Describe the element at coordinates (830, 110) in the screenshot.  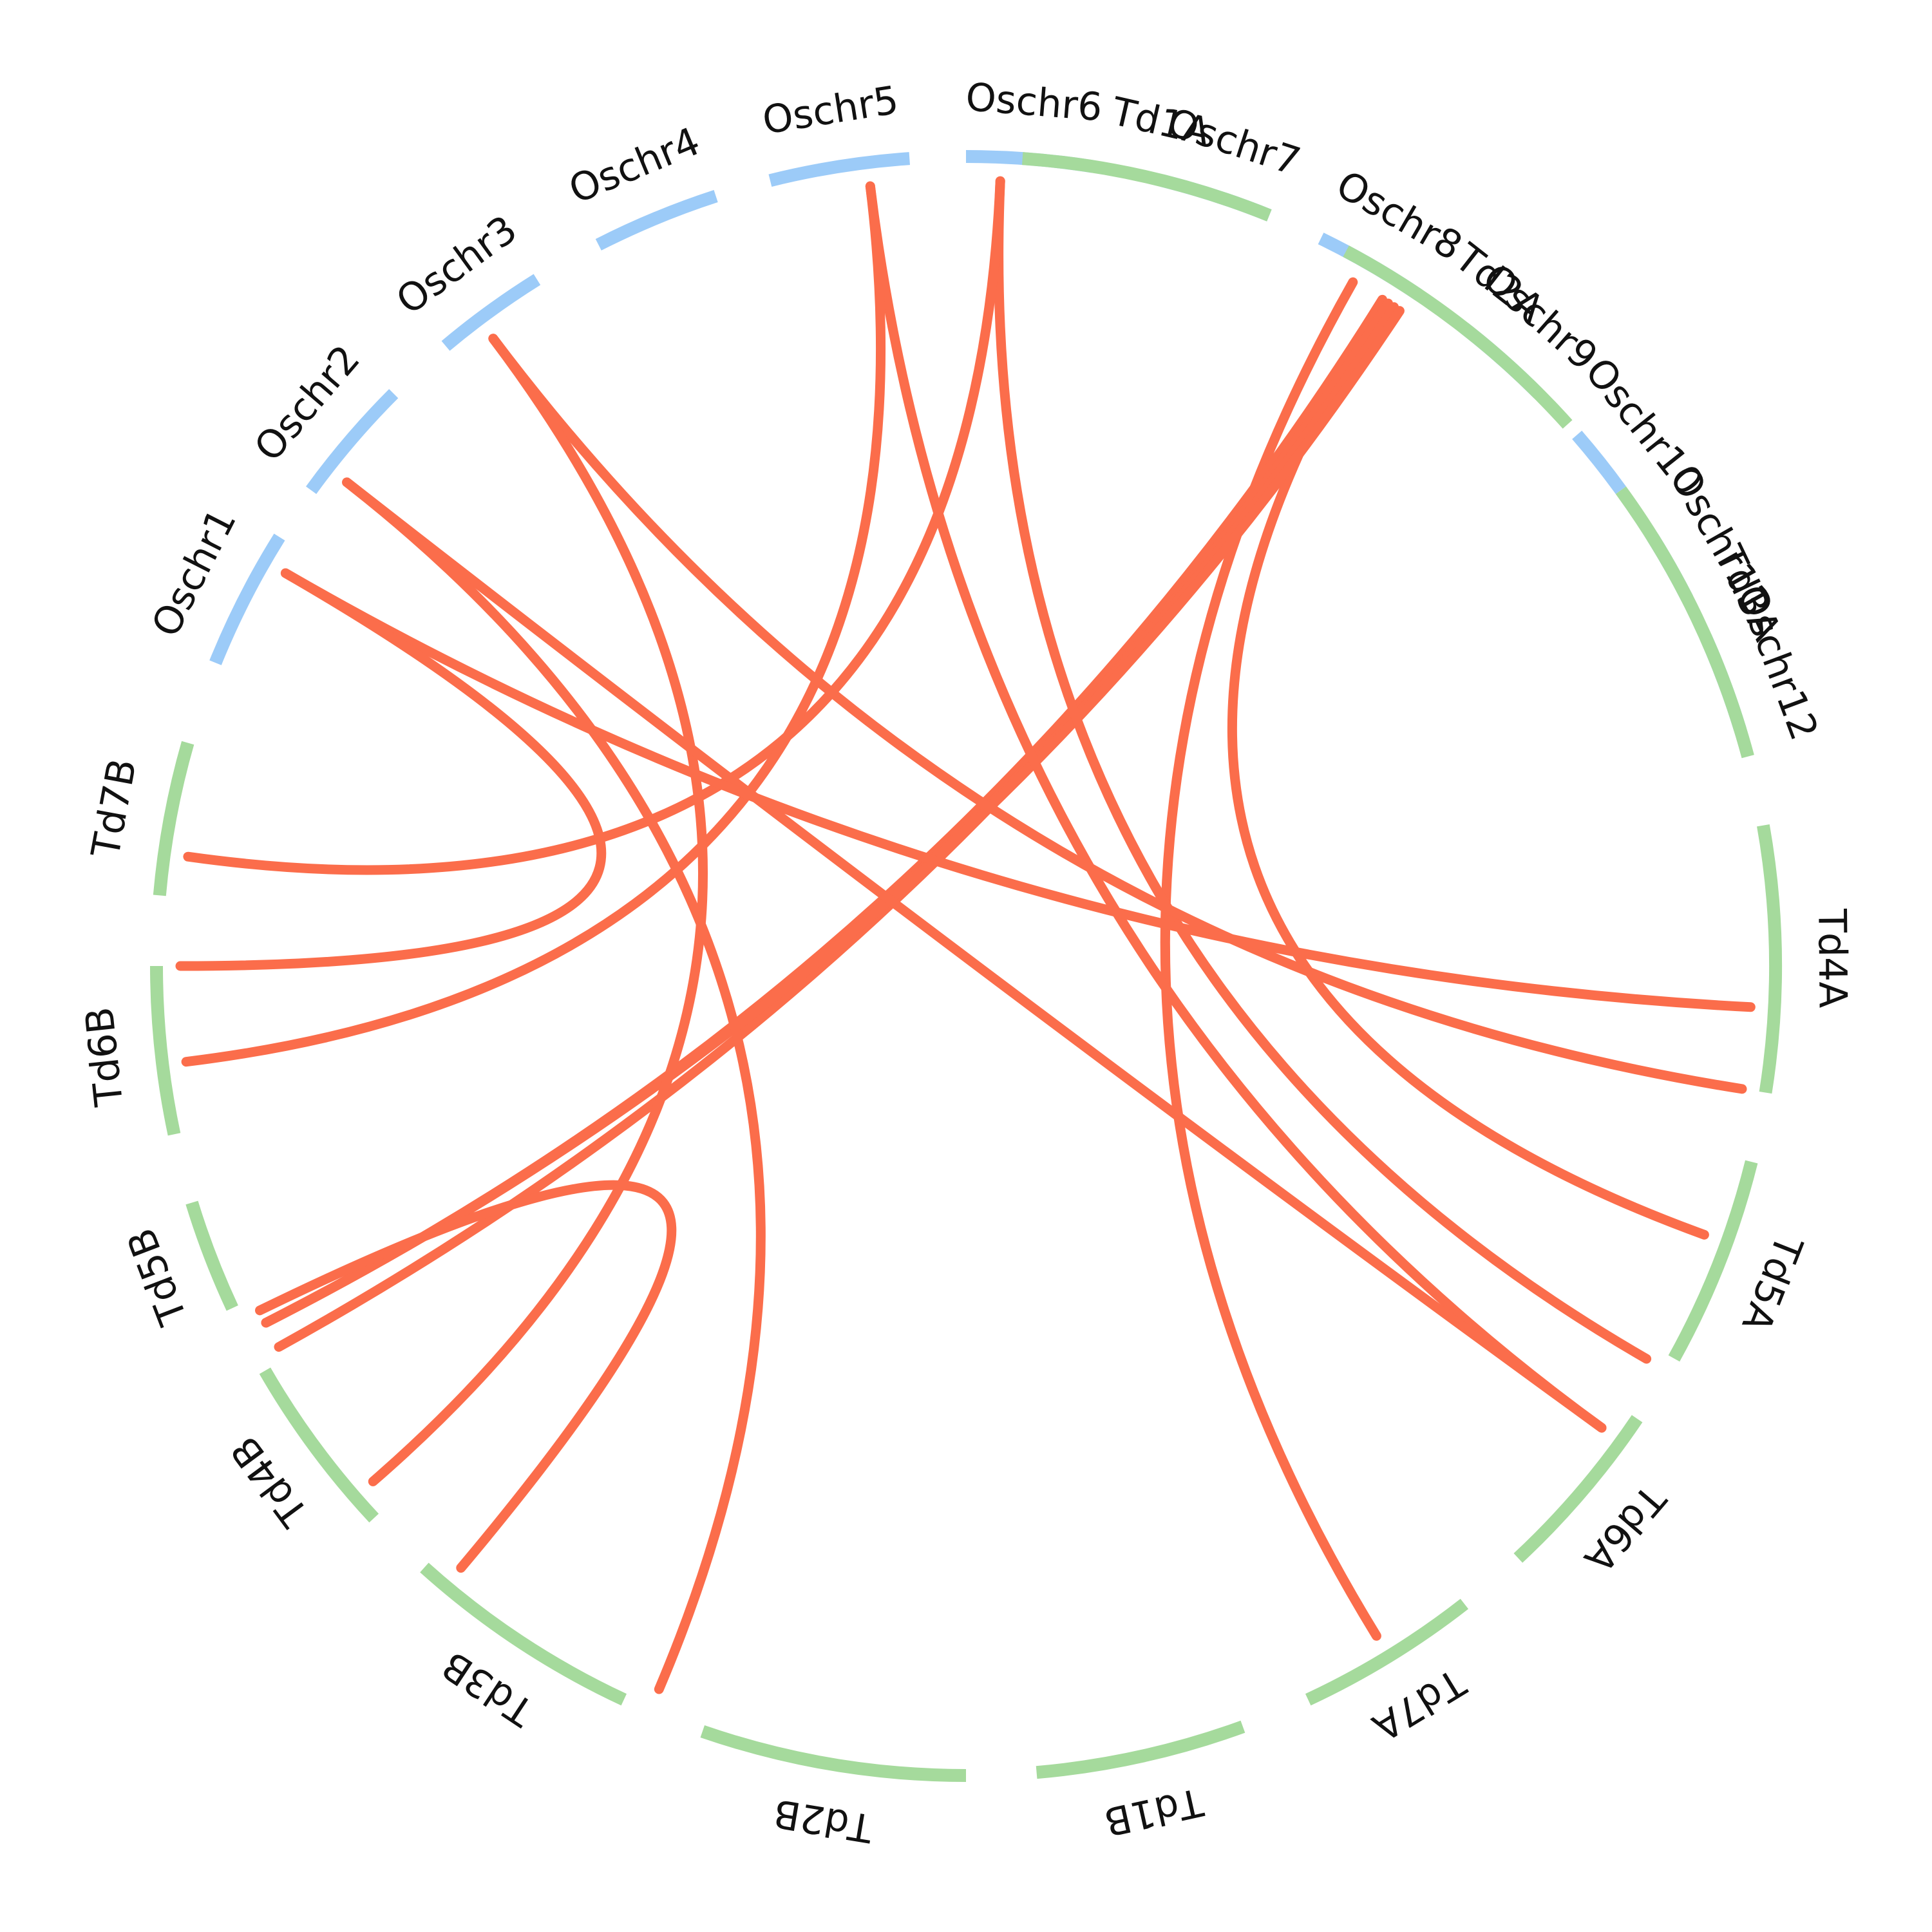
I see `chromosome-label-oschr5: Oschr5` at that location.